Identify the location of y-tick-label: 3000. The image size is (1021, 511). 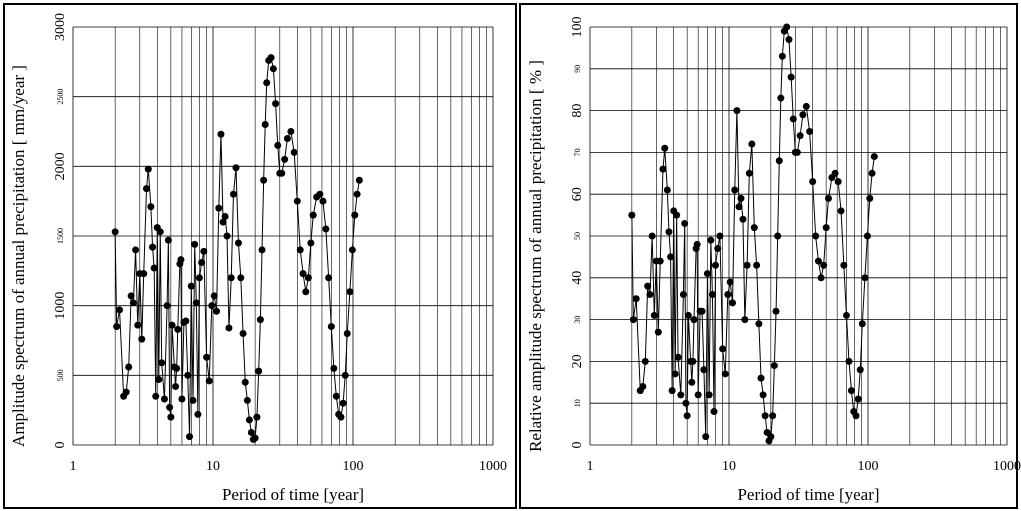
(60, 27).